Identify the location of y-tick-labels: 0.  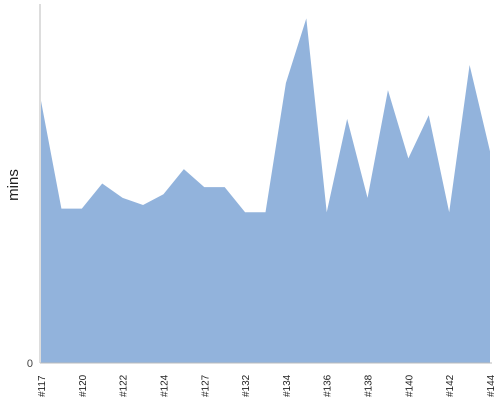
(30, 364).